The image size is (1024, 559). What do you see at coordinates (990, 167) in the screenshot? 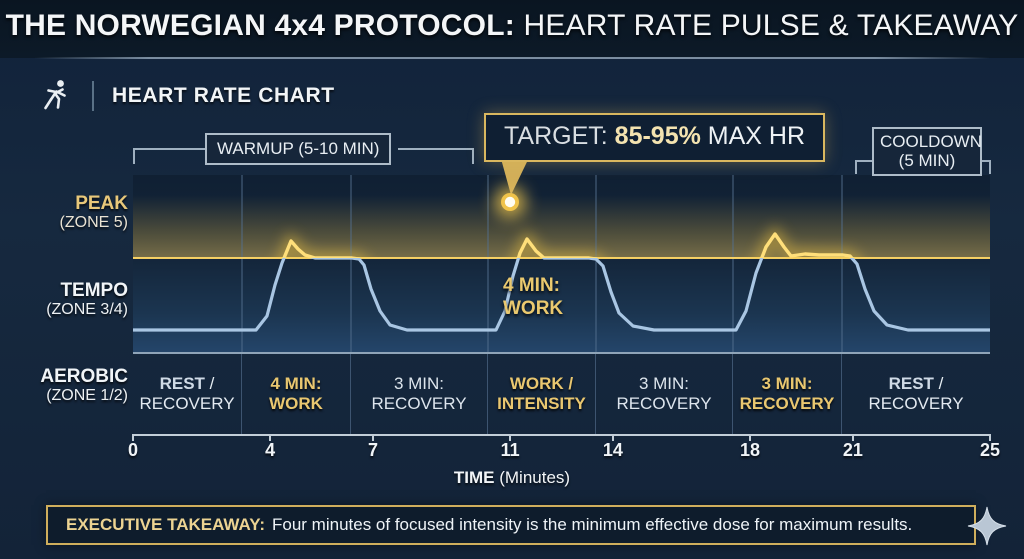
I see `cooldown-bracket-tick-right` at bounding box center [990, 167].